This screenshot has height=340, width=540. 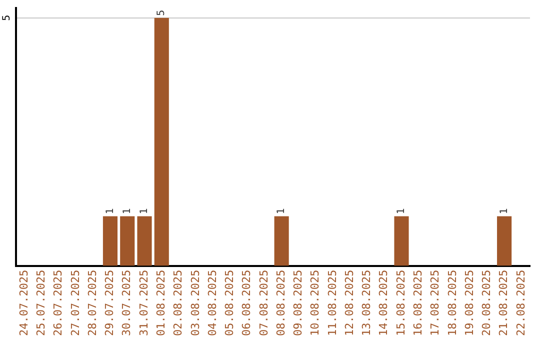 I want to click on x-tick-label: 10.08.2025, so click(x=315, y=303).